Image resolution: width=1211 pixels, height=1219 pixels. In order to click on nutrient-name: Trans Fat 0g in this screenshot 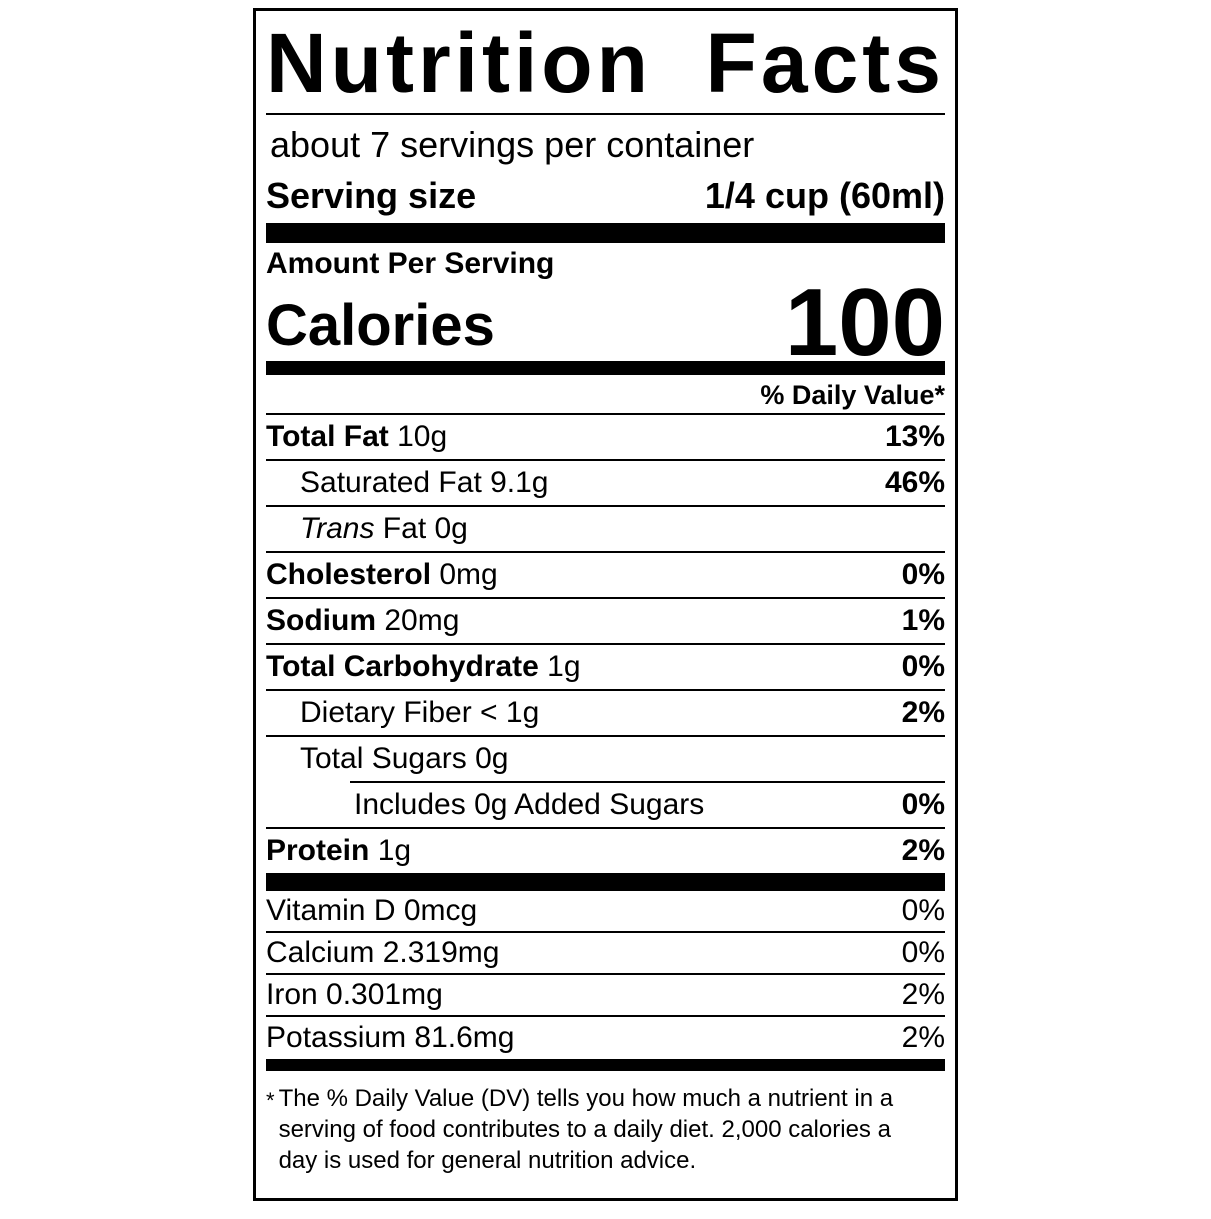, I will do `click(367, 529)`.